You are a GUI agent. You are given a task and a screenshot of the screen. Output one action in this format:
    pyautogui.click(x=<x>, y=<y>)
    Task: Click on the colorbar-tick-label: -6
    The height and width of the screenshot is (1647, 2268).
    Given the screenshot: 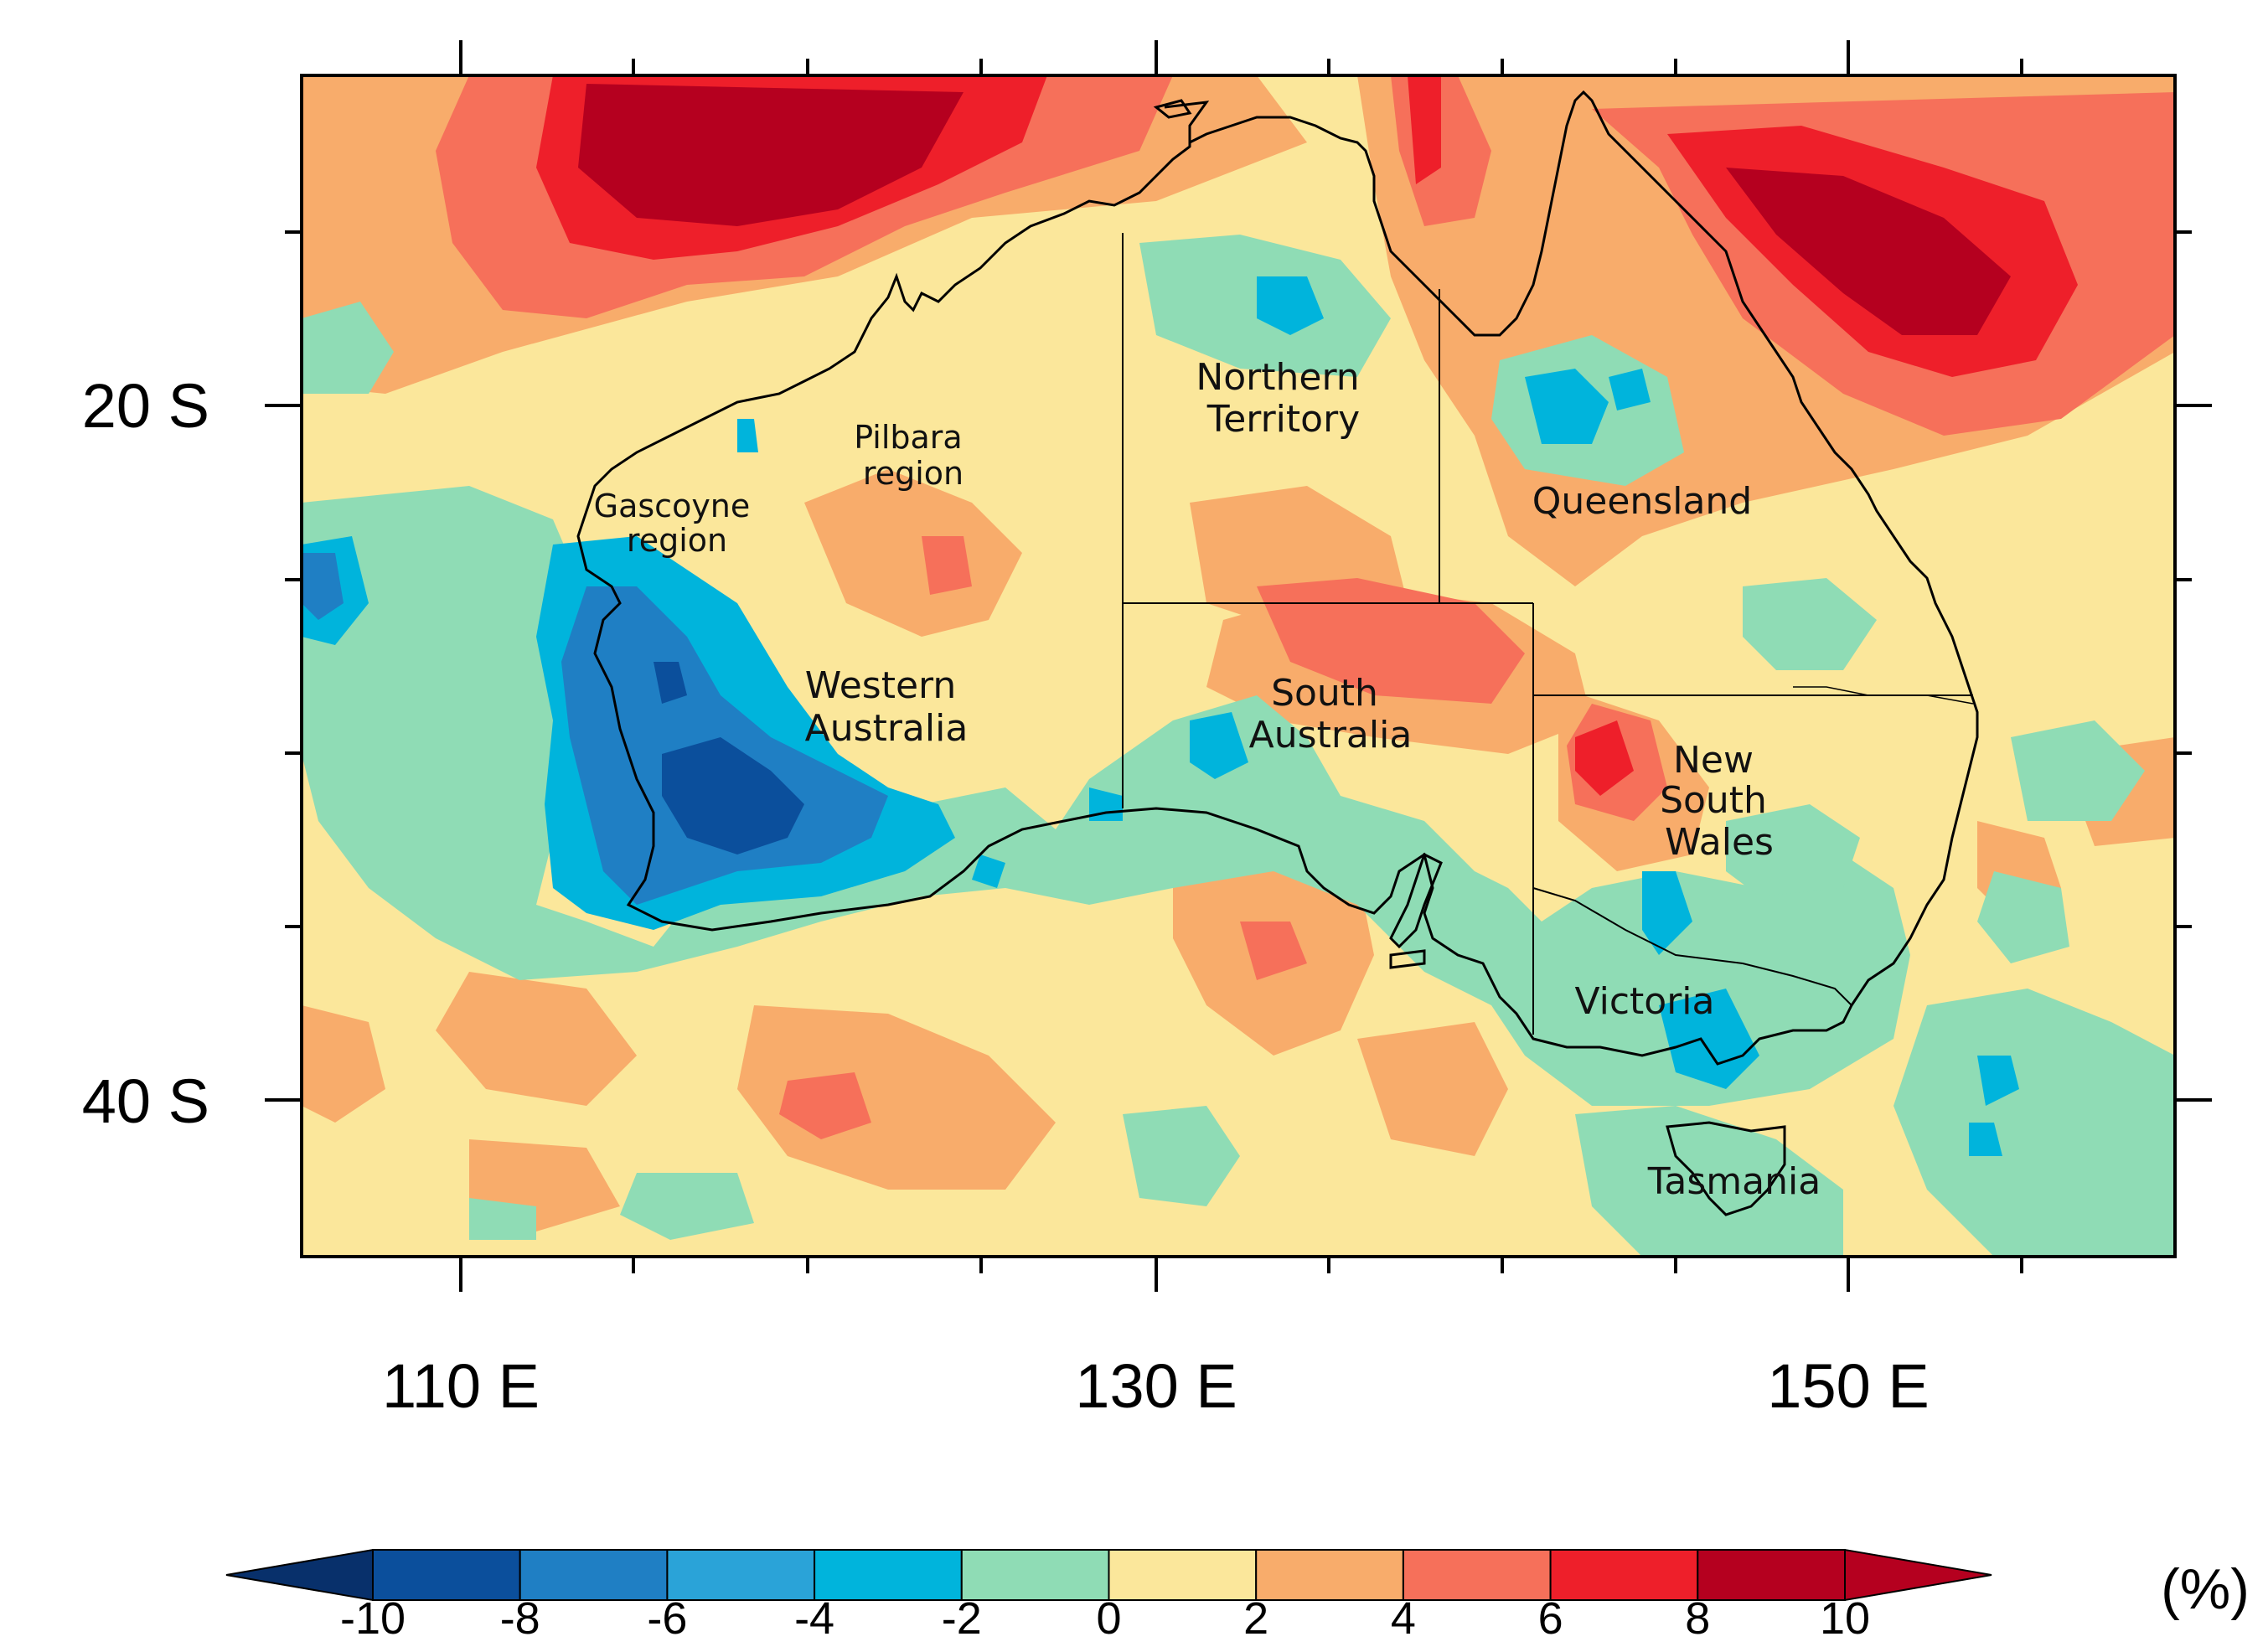 What is the action you would take?
    pyautogui.click(x=667, y=1618)
    